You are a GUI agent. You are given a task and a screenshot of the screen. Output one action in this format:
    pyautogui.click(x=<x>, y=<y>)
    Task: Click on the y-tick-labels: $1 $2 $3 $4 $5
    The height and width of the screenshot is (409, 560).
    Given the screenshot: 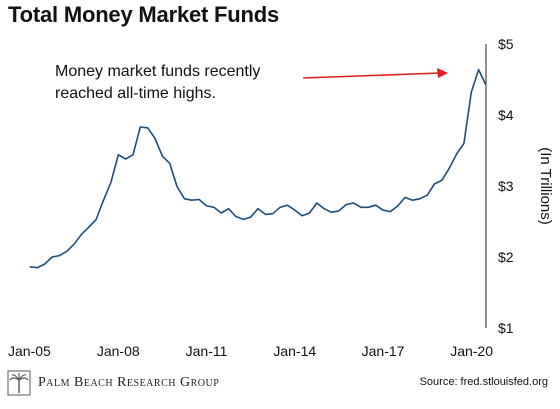 What is the action you would take?
    pyautogui.click(x=506, y=186)
    